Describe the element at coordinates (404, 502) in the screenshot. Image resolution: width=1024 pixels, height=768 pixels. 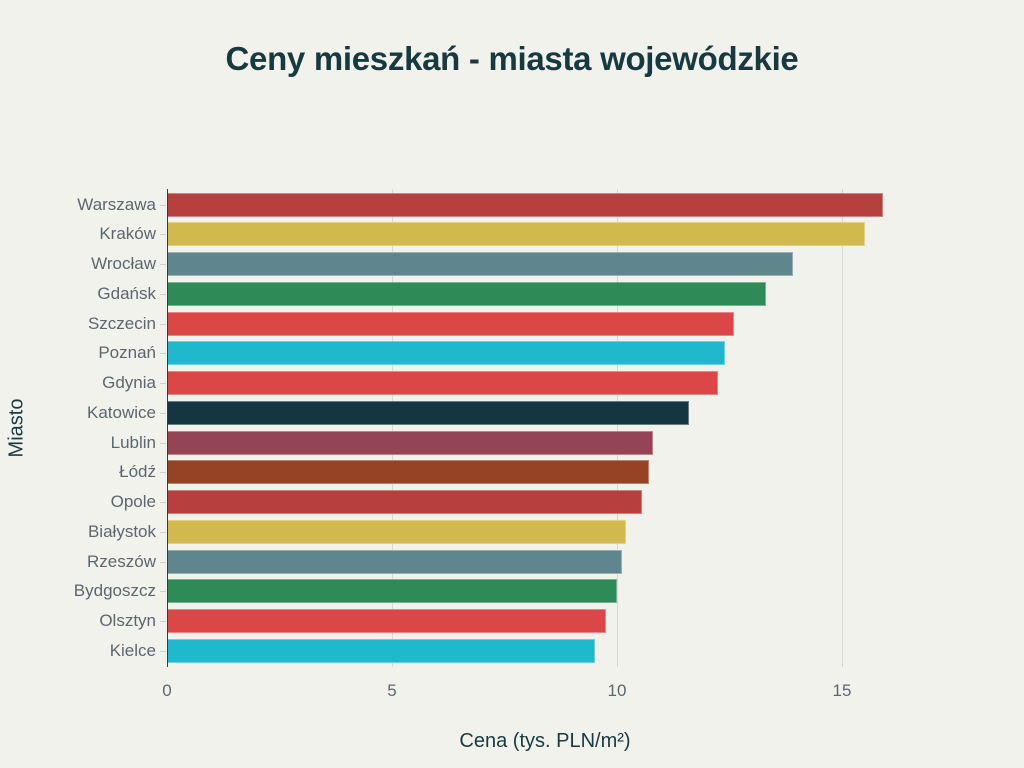
I see `bar-opole` at that location.